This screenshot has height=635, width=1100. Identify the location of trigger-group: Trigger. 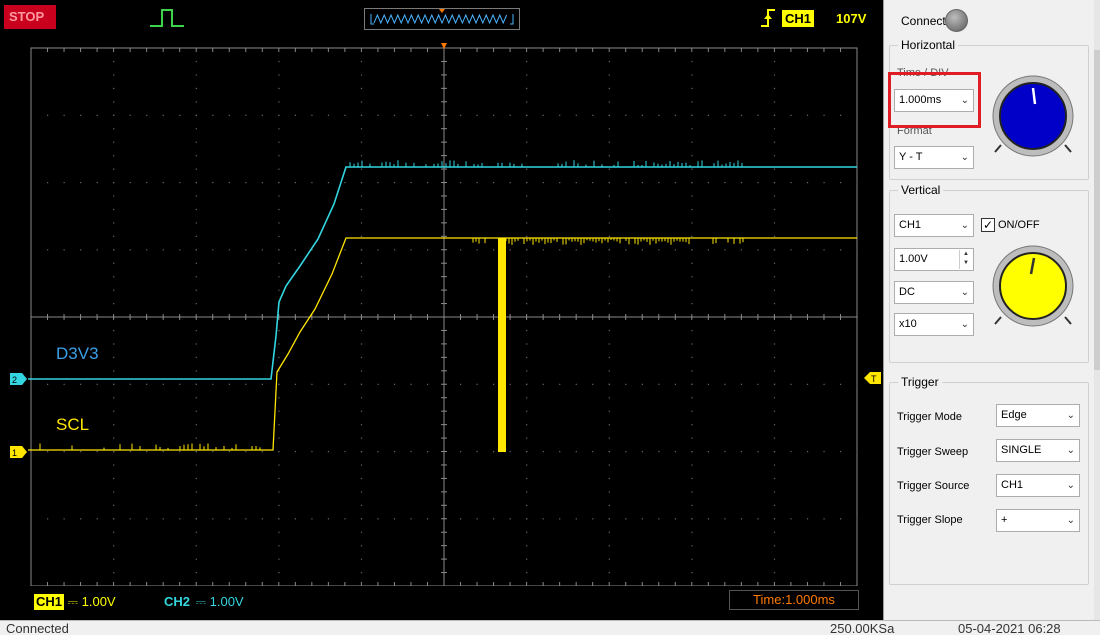
(989, 480).